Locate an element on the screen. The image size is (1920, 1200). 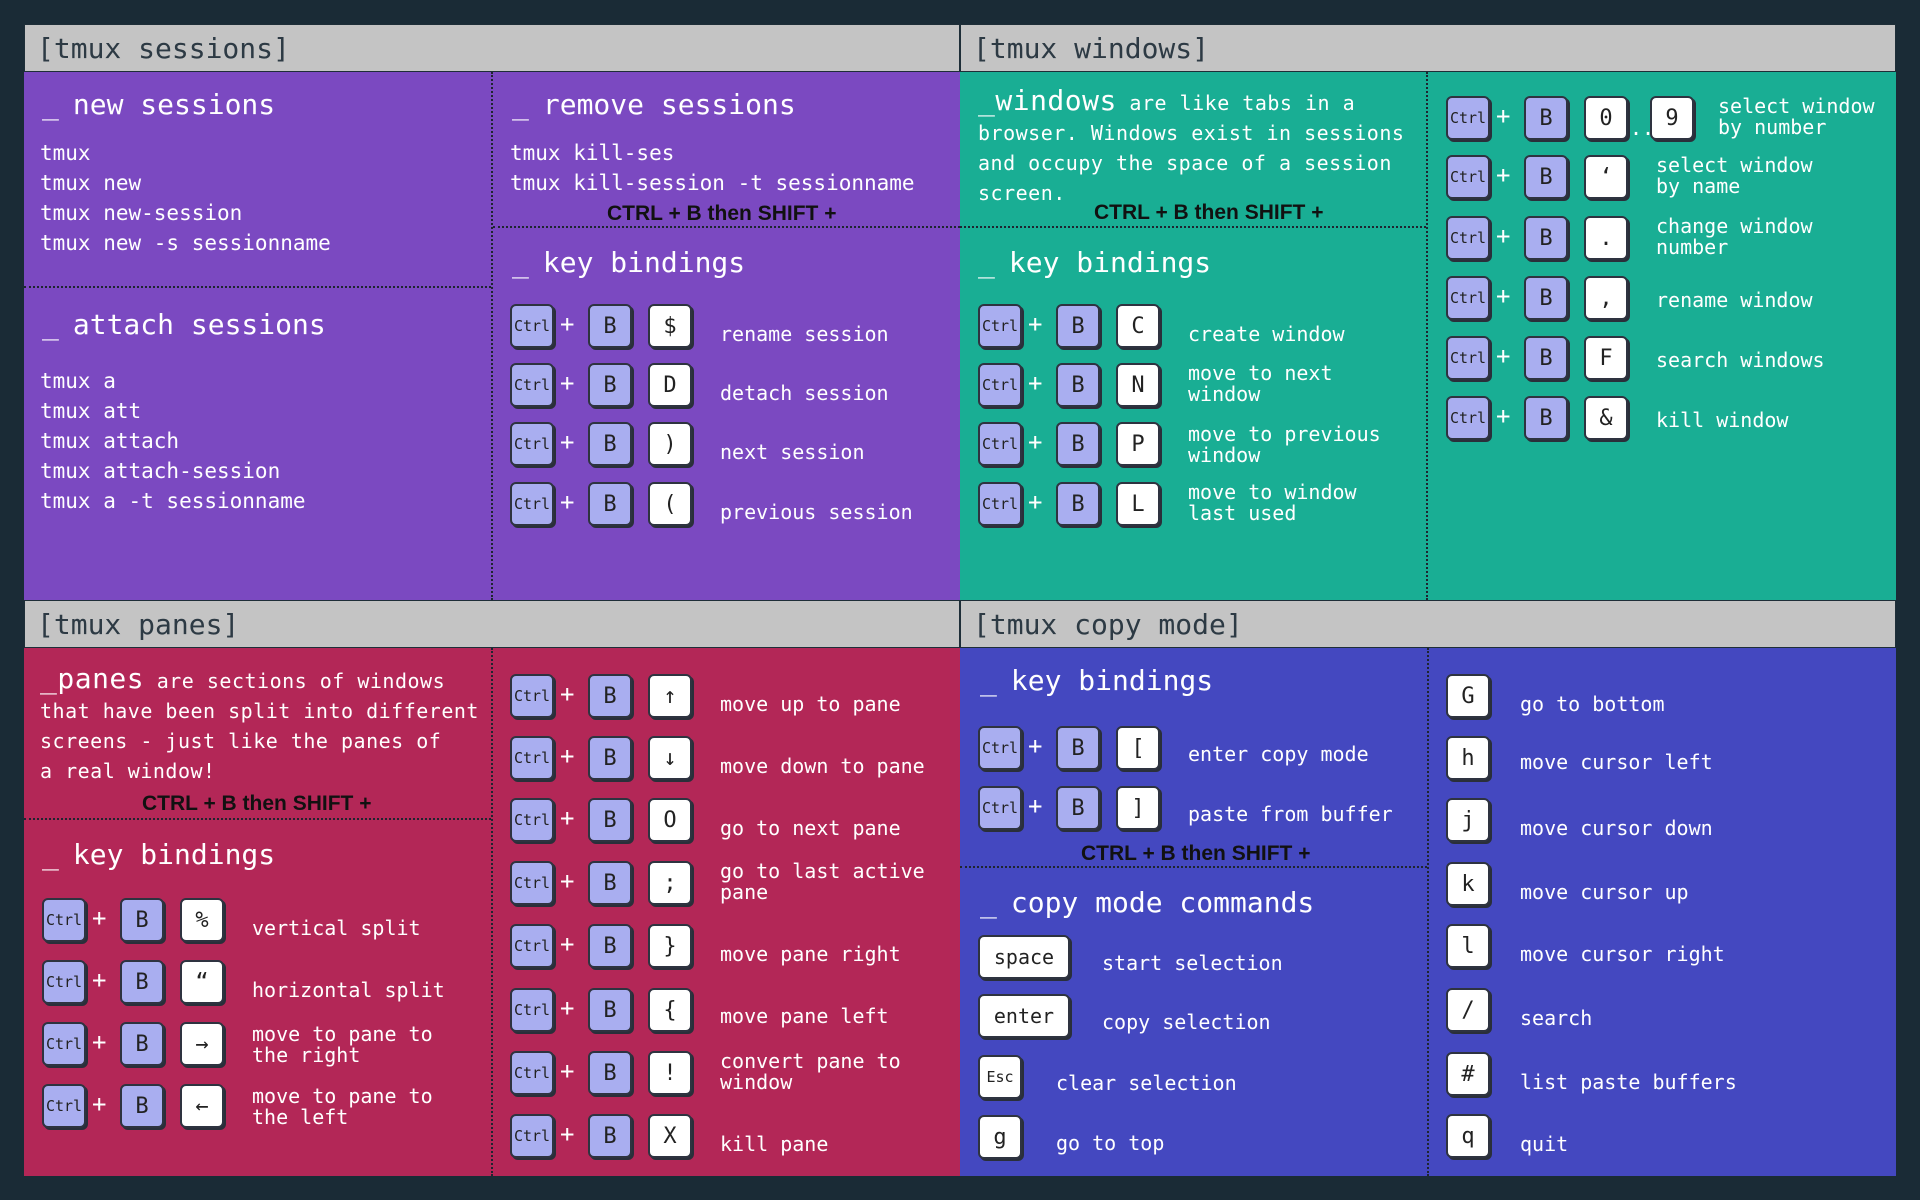
cmd-desc: move cursor up is located at coordinates (1604, 892).